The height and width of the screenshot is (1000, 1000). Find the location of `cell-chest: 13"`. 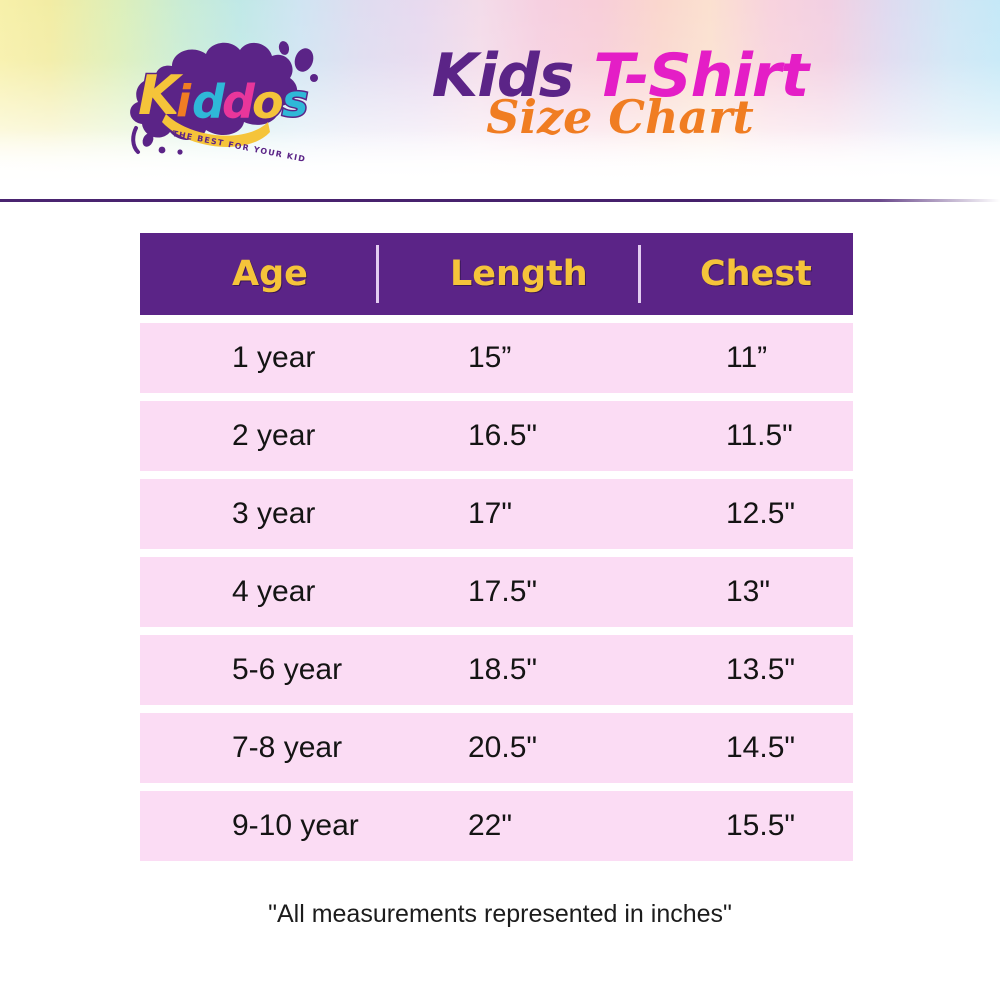

cell-chest: 13" is located at coordinates (748, 591).